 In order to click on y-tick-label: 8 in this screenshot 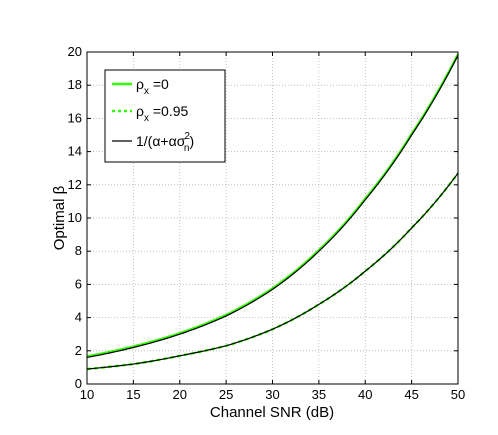, I will do `click(78, 250)`.